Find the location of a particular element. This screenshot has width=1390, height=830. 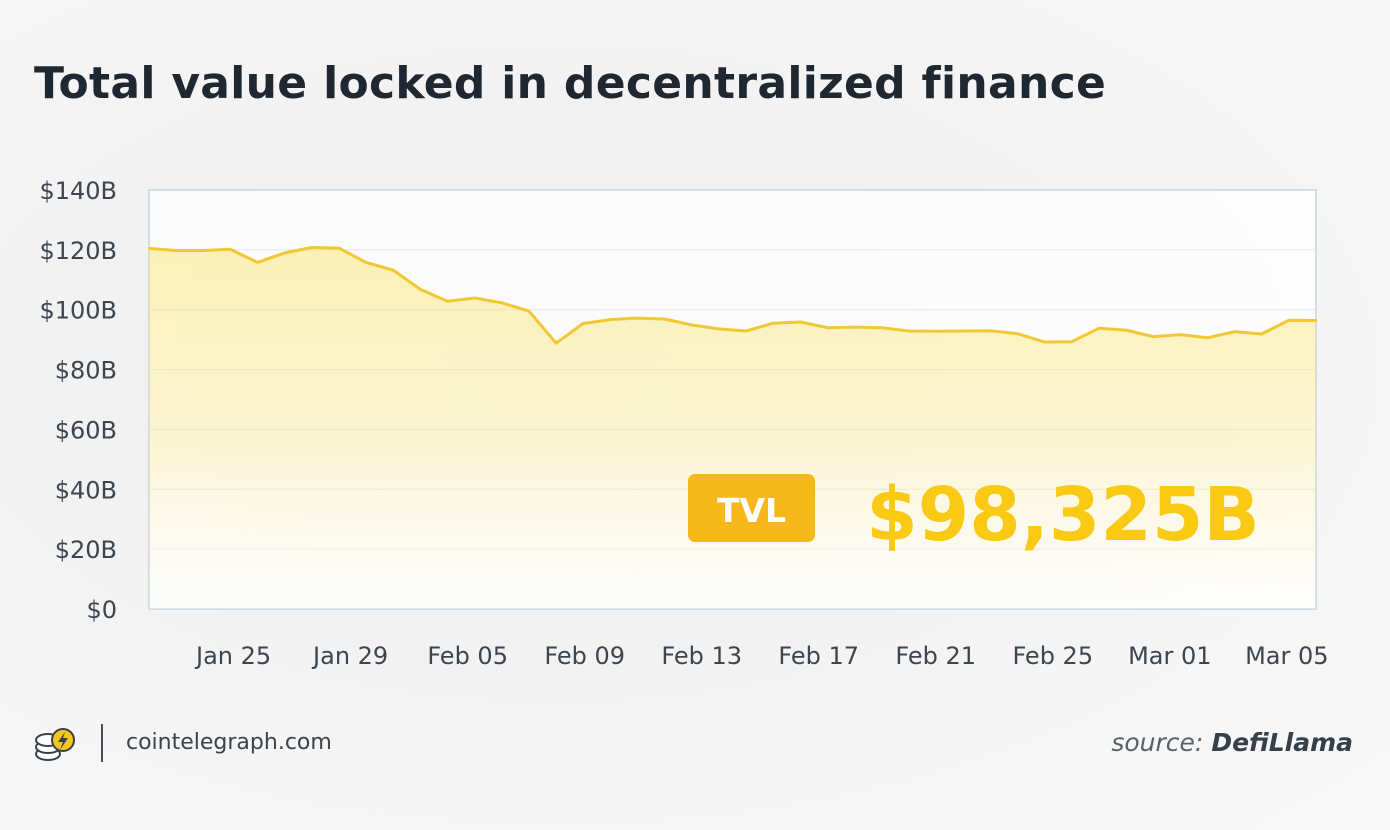

y-tick-label: $100B is located at coordinates (78, 311).